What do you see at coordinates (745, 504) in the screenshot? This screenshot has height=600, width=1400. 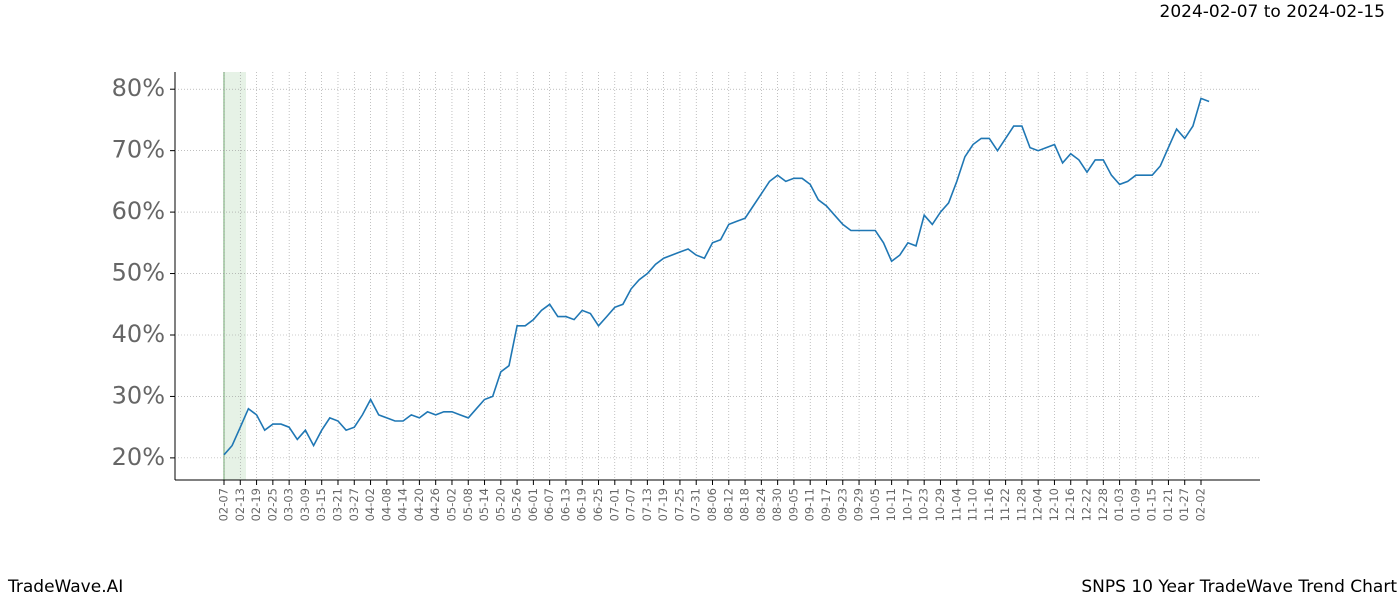 I see `x-tick-label: 08-18` at bounding box center [745, 504].